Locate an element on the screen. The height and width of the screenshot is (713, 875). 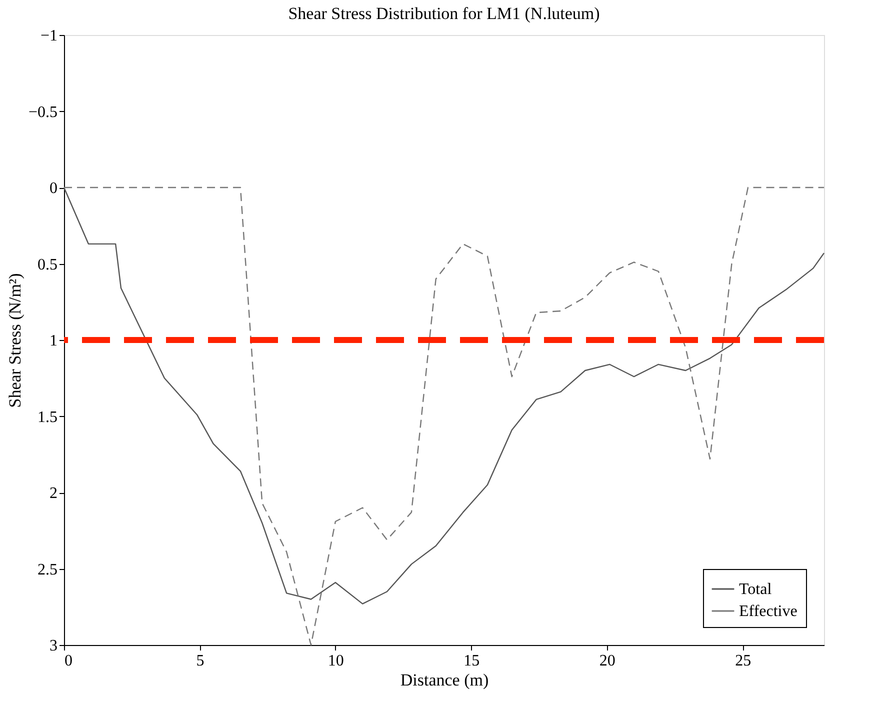
x-tick-label: 20 is located at coordinates (607, 661).